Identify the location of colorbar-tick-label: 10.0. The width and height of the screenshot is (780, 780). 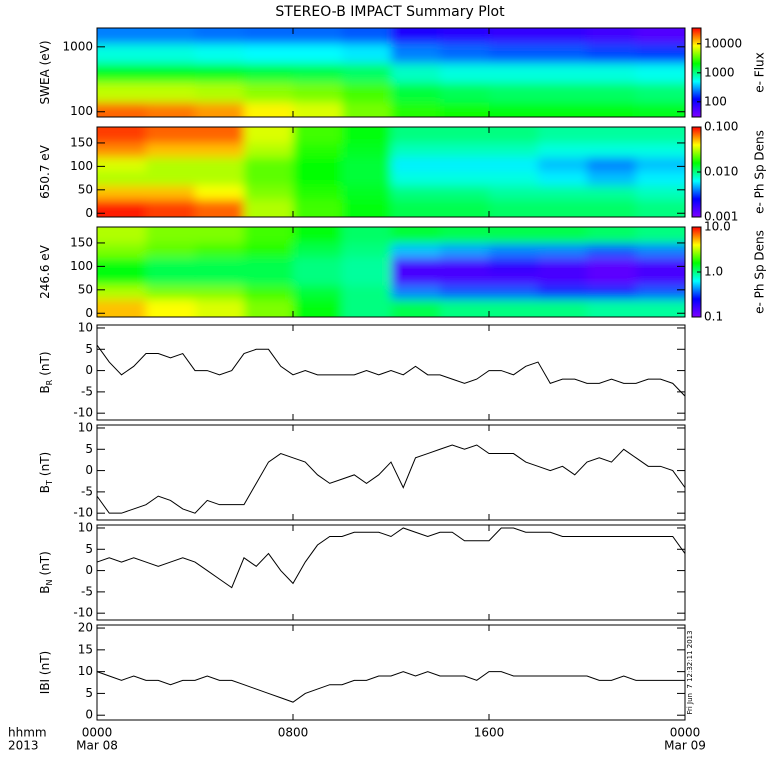
(717, 227).